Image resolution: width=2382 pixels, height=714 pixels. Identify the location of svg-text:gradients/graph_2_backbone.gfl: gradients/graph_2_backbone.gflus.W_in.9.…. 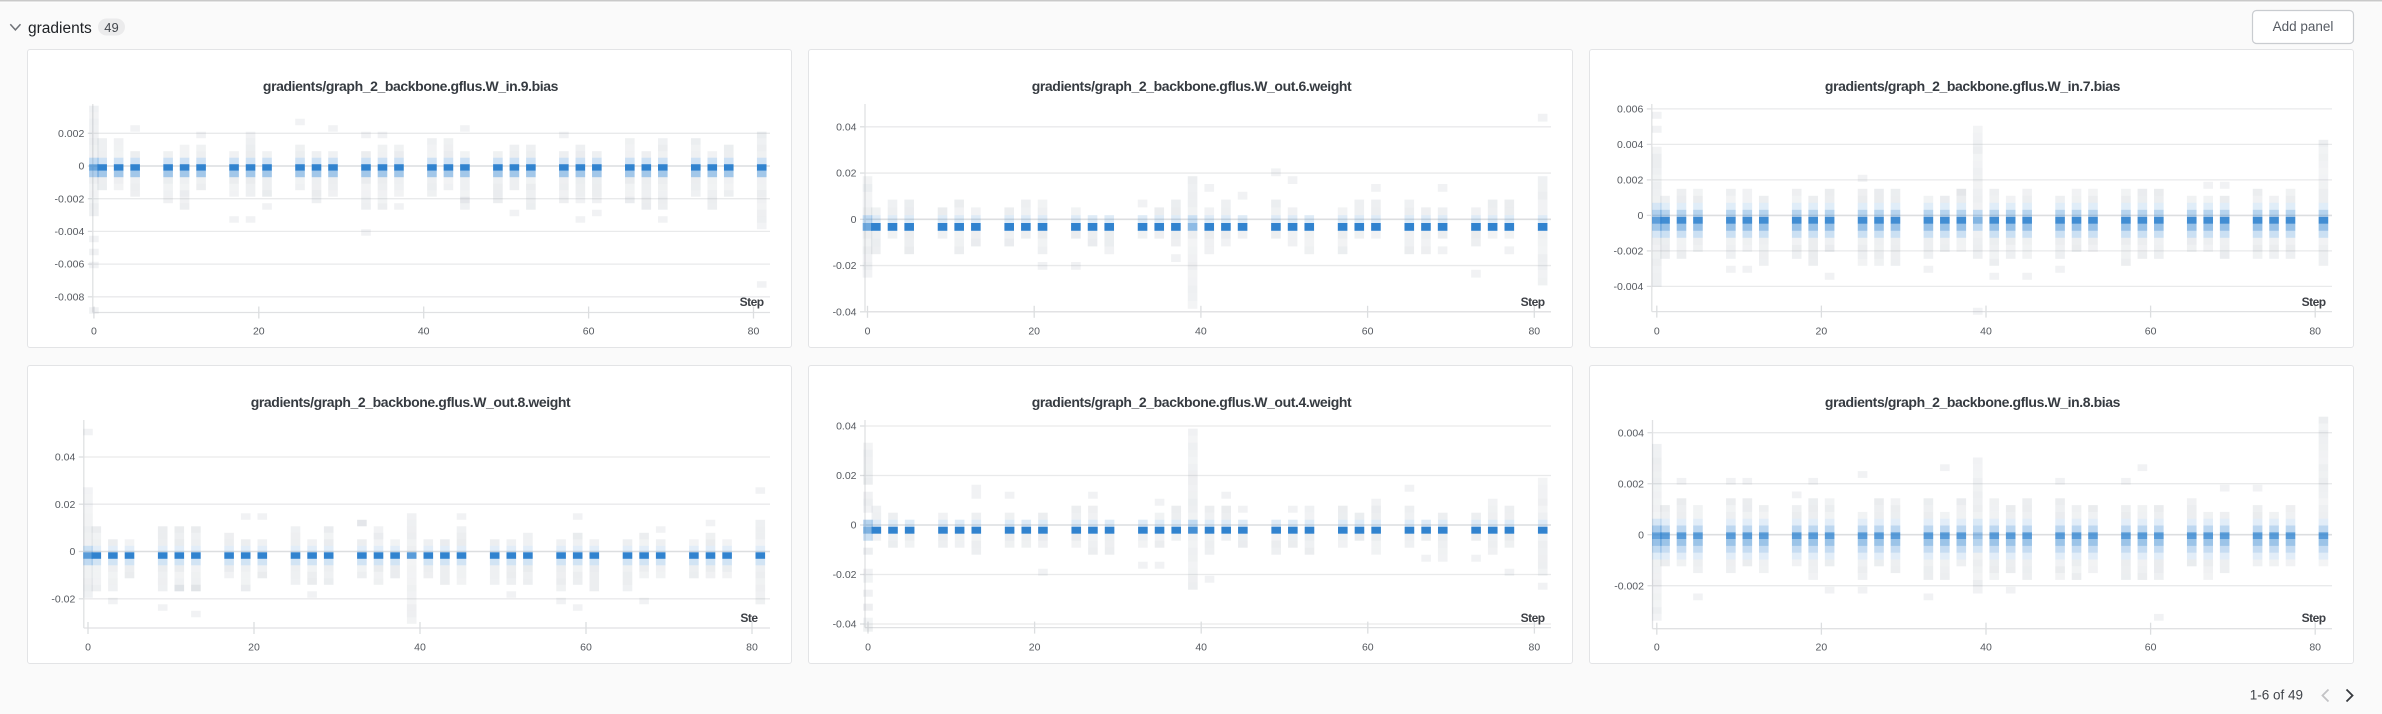
(411, 86).